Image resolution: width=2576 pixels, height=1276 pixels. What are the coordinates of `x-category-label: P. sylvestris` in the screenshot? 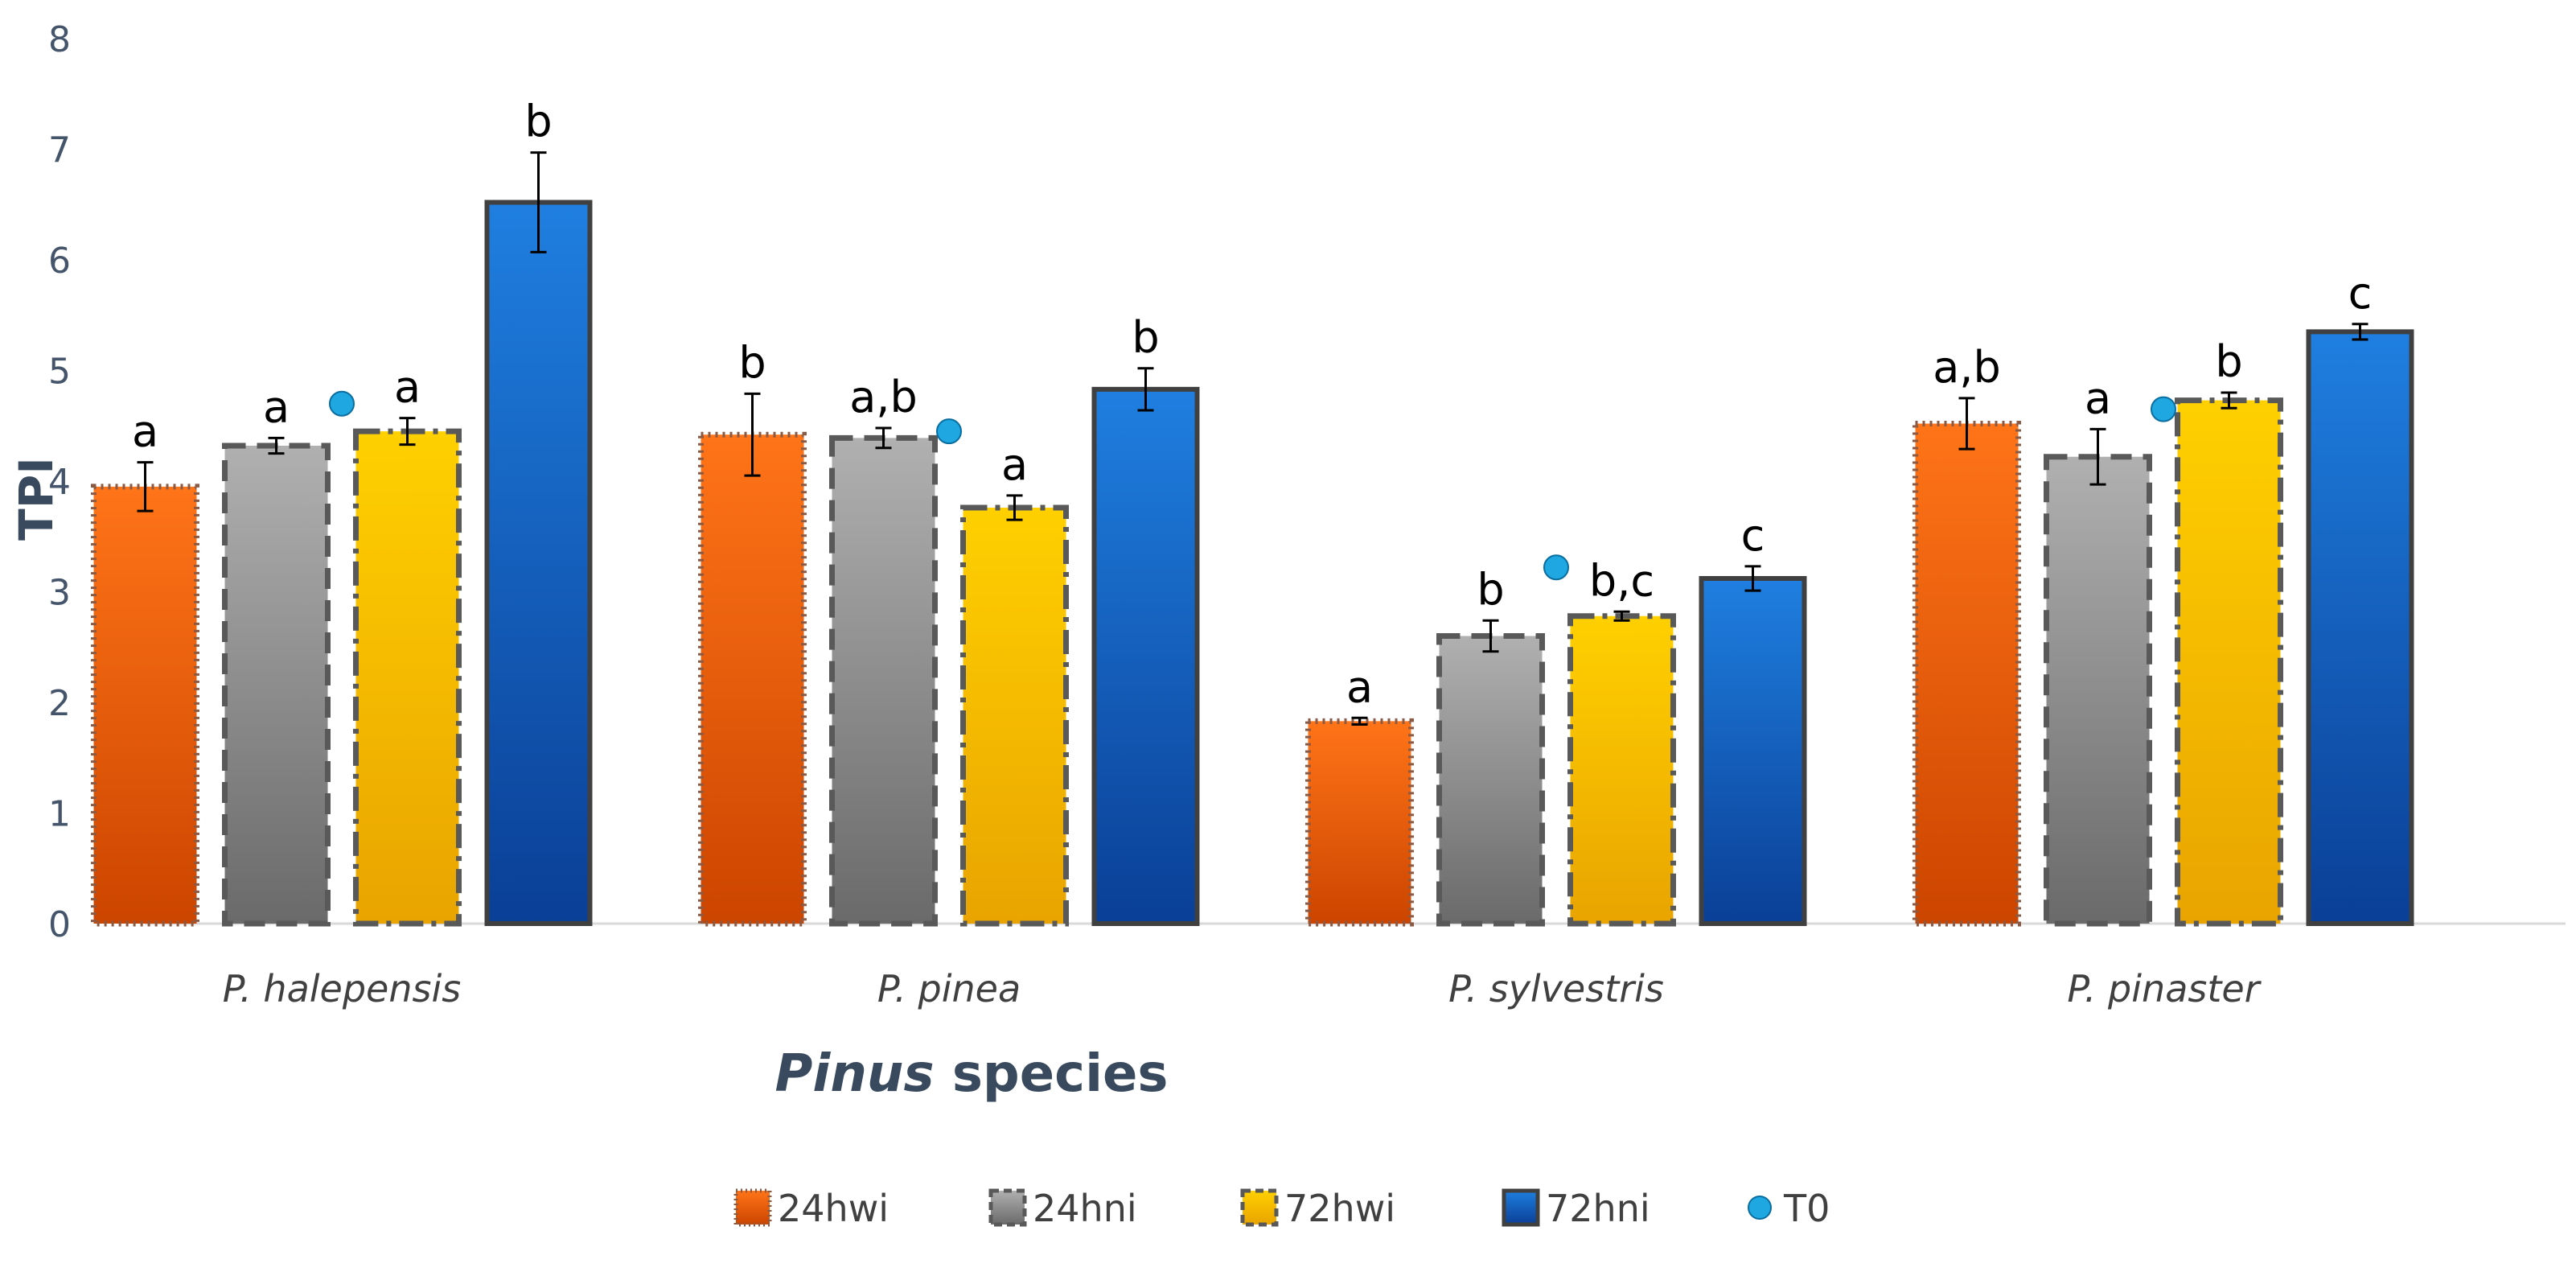 It's located at (1556, 989).